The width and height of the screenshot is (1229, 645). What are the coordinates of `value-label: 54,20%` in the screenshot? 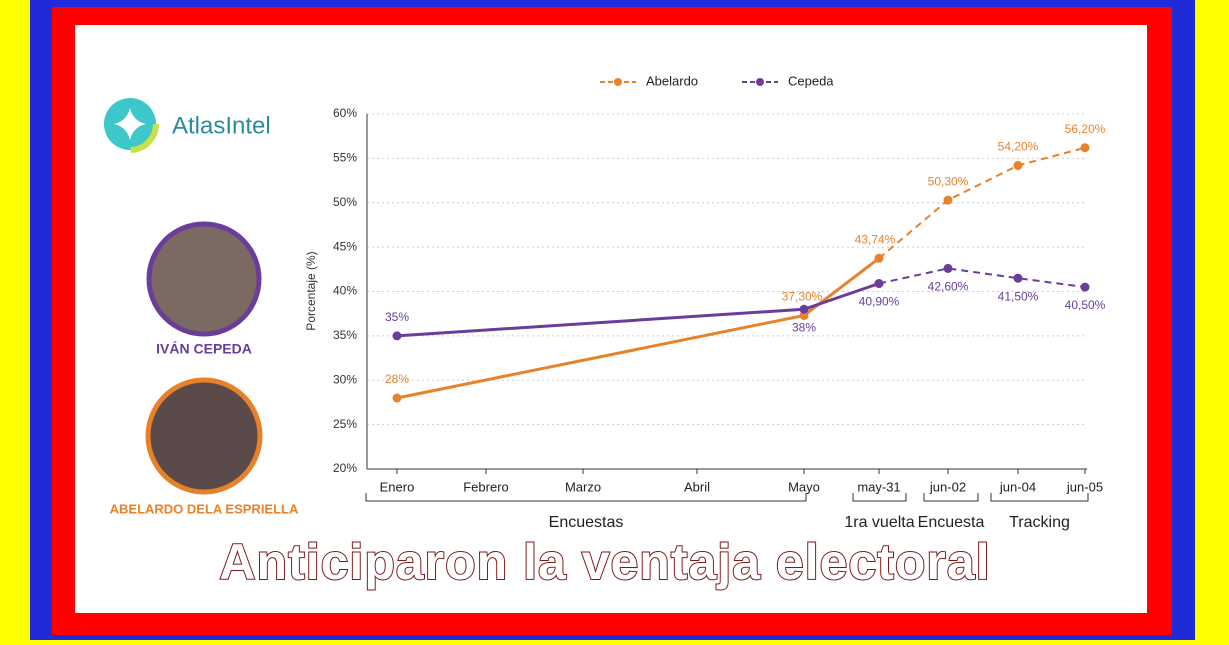 It's located at (1018, 147).